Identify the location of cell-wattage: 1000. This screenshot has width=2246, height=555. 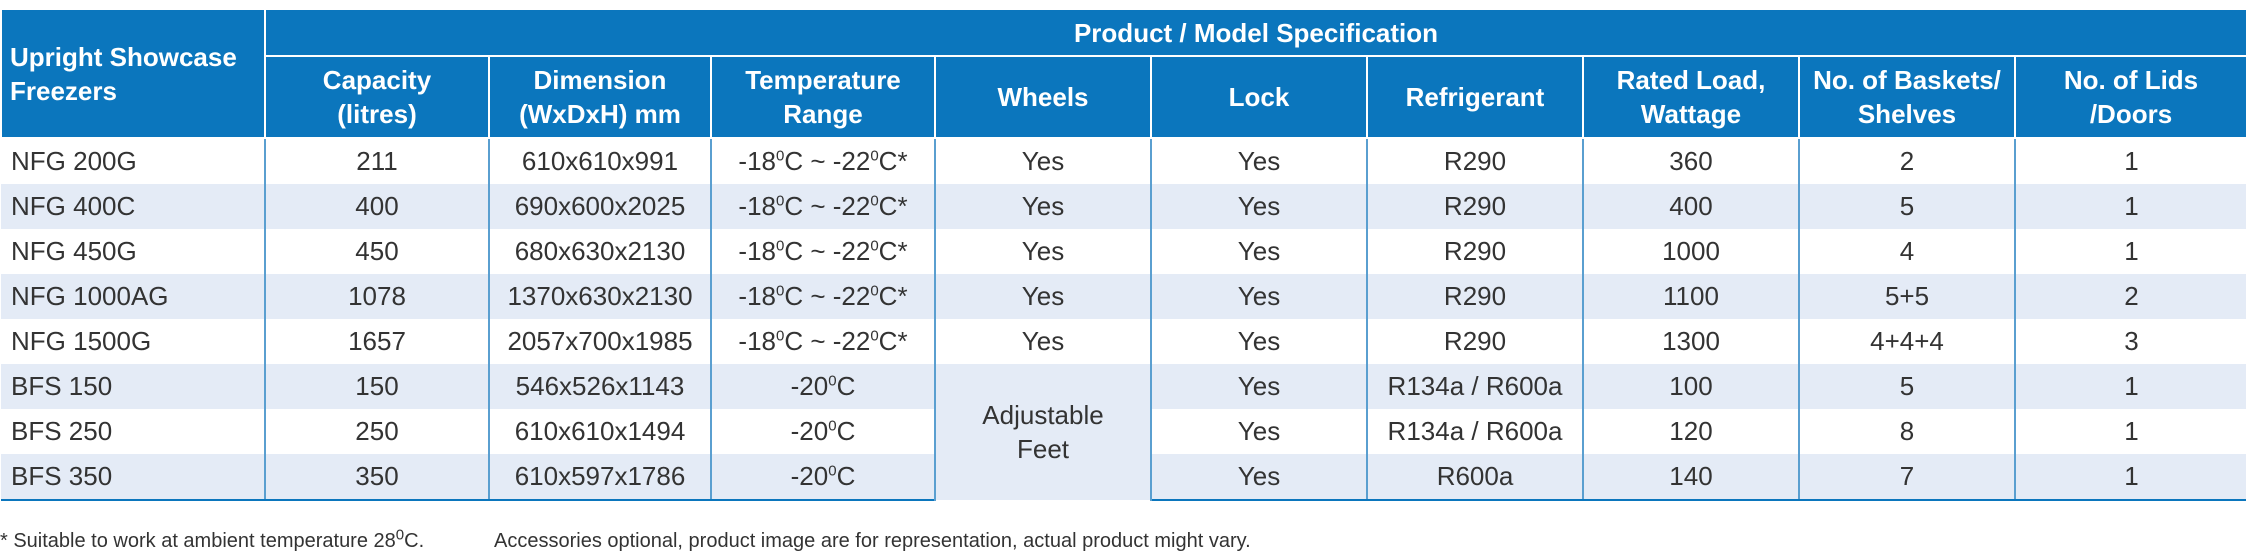
(1691, 251).